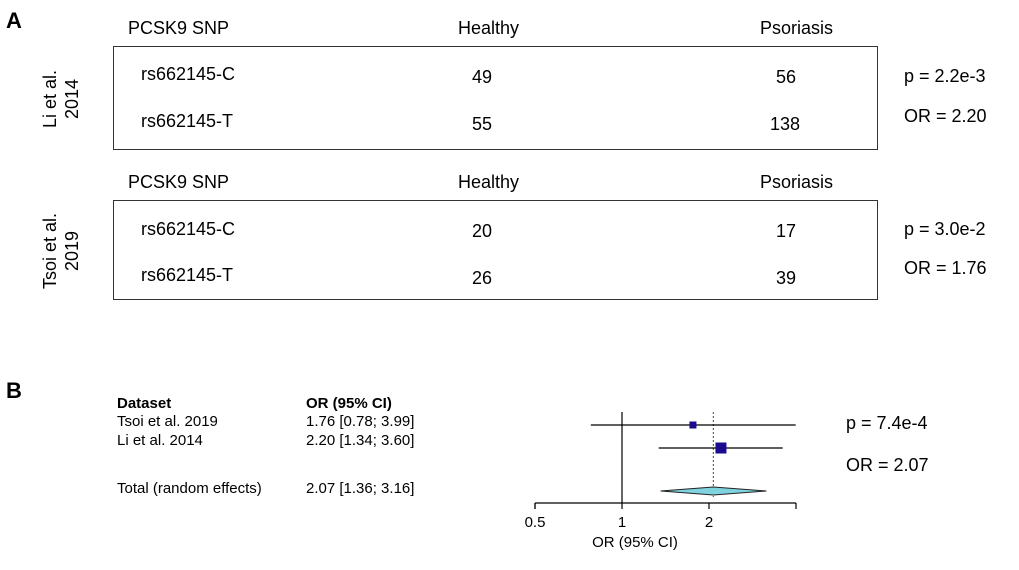  Describe the element at coordinates (189, 488) in the screenshot. I see `forest-total-dataset: Total (random effects)` at that location.